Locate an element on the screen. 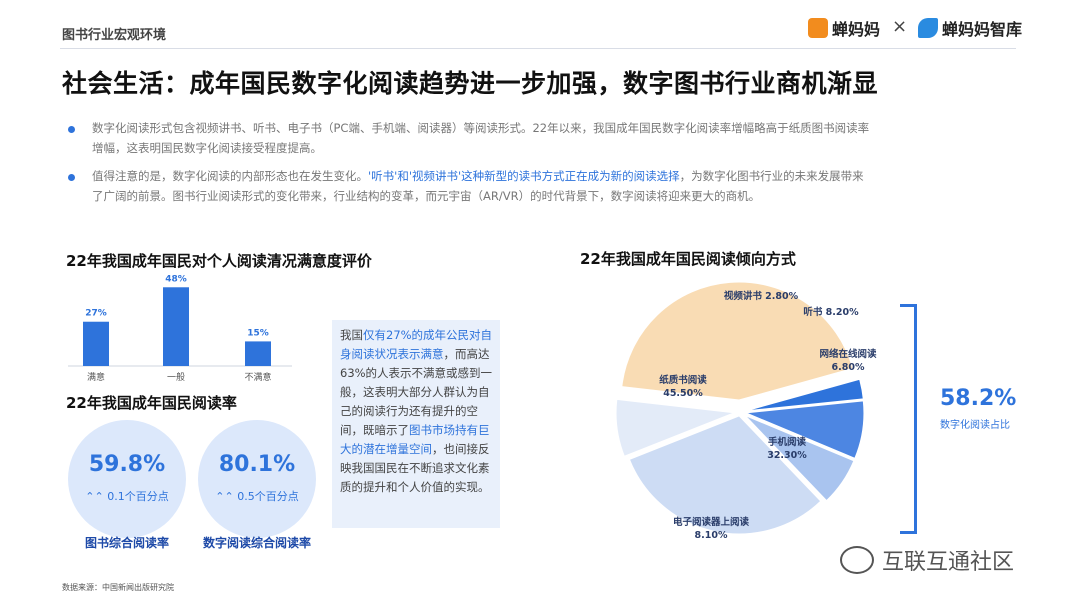  book-reading-rate-value: 59.8% is located at coordinates (127, 464).